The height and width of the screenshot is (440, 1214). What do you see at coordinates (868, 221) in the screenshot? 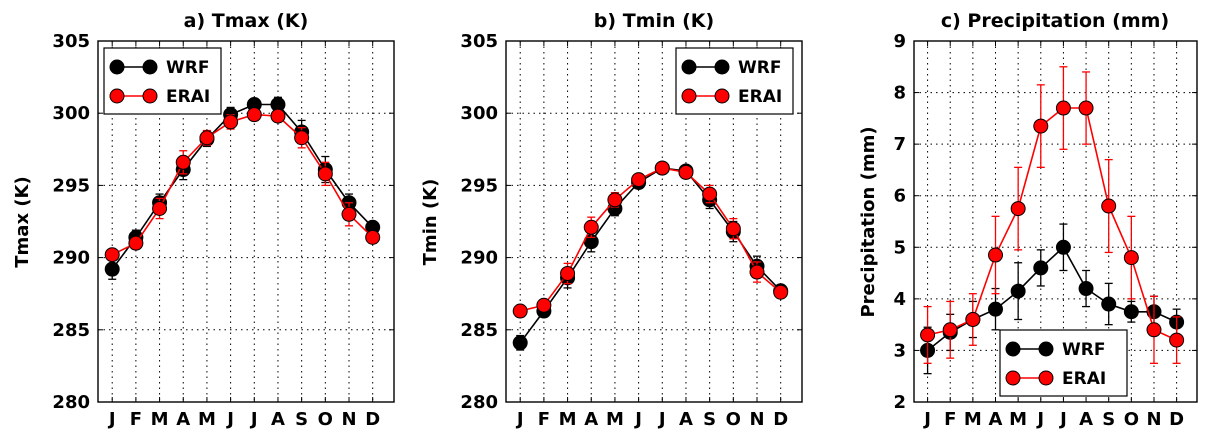
I see `y-axis-label: Precipitation (mm)` at bounding box center [868, 221].